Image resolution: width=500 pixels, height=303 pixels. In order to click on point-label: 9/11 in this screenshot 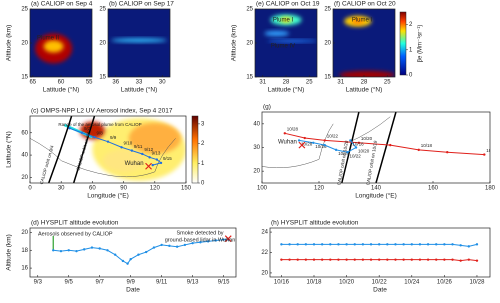, I will do `click(138, 146)`.